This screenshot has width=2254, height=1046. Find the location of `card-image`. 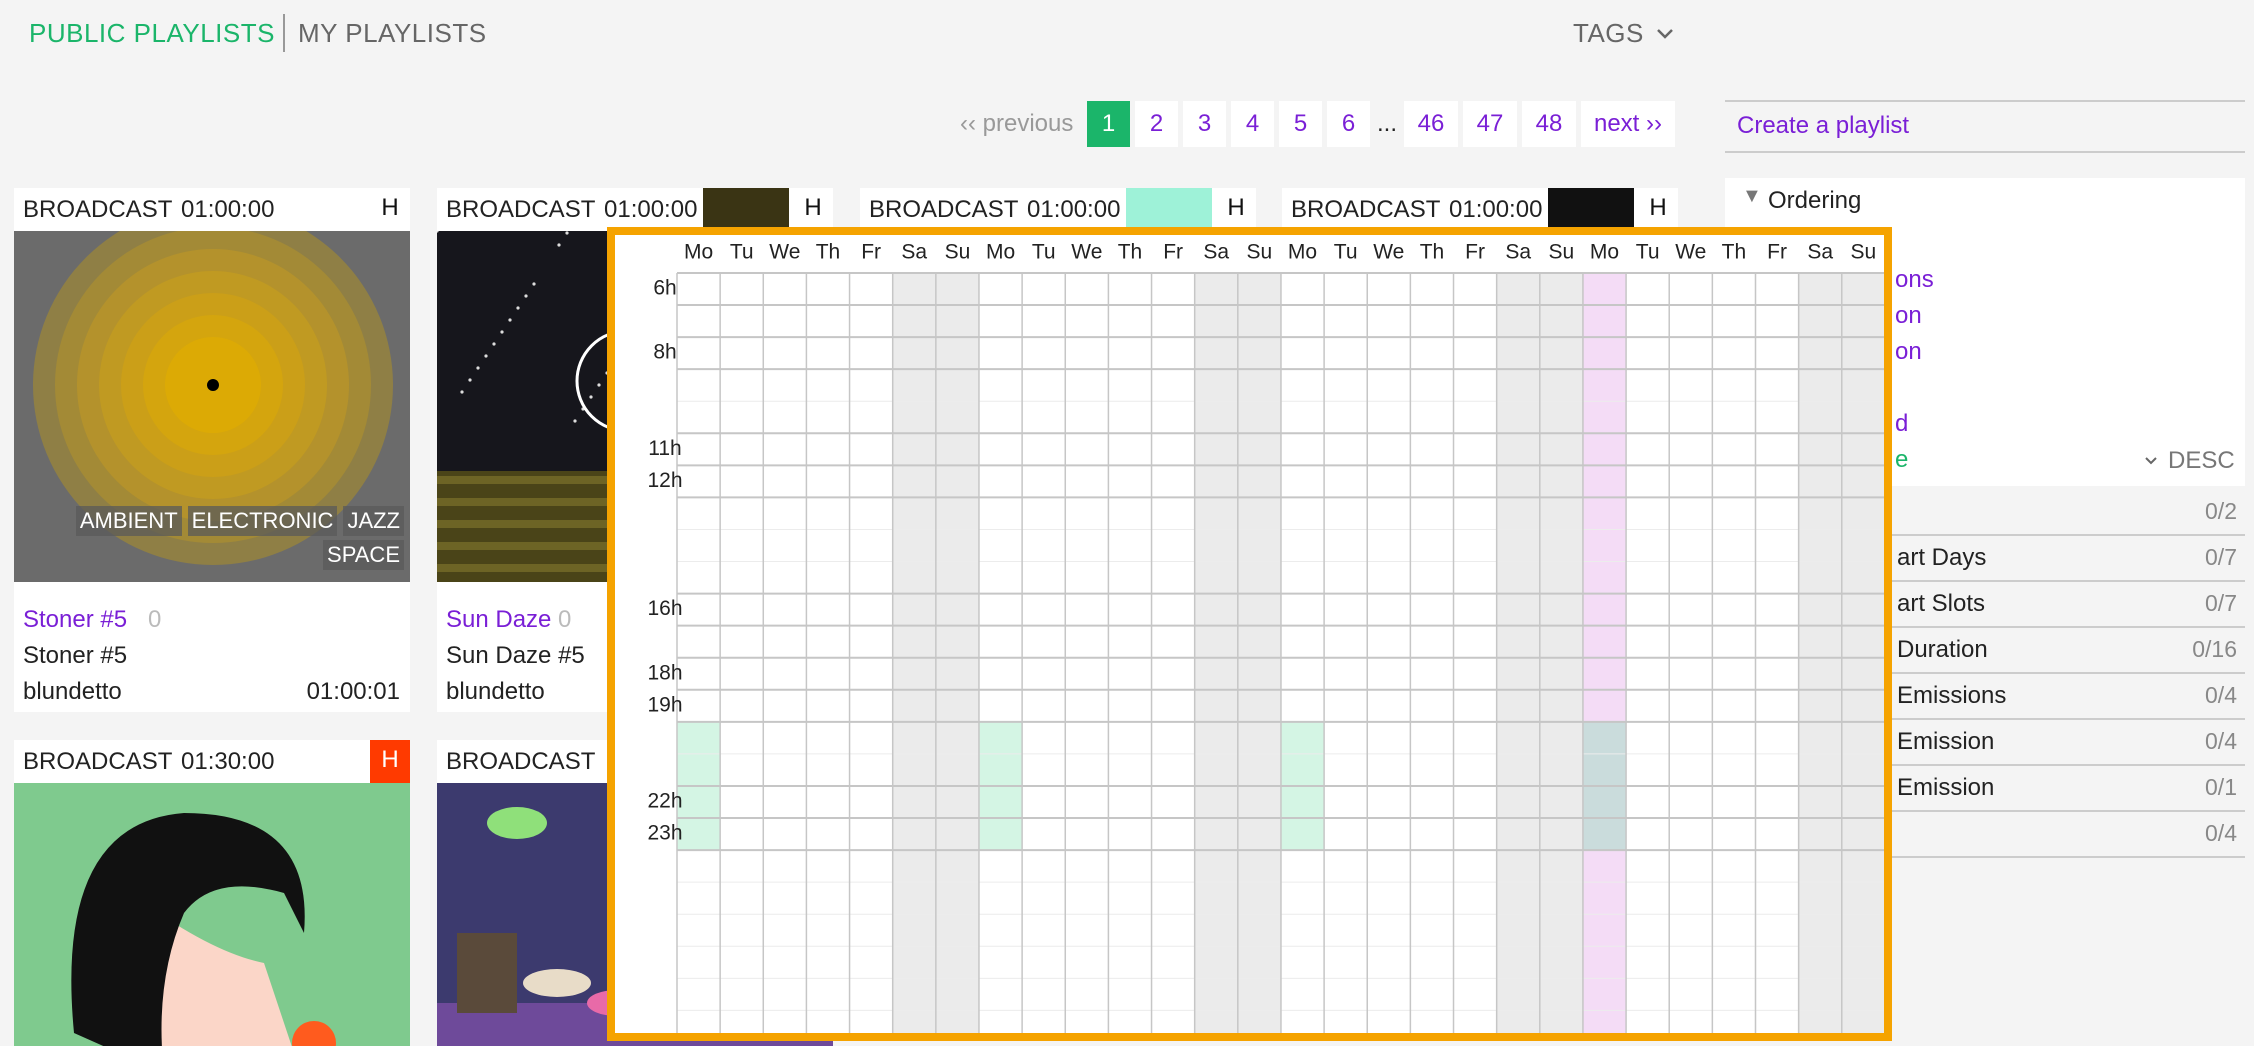

card-image is located at coordinates (212, 914).